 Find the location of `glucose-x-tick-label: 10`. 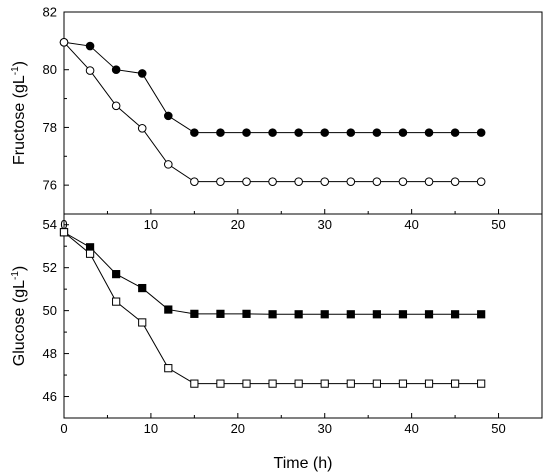

glucose-x-tick-label: 10 is located at coordinates (151, 428).